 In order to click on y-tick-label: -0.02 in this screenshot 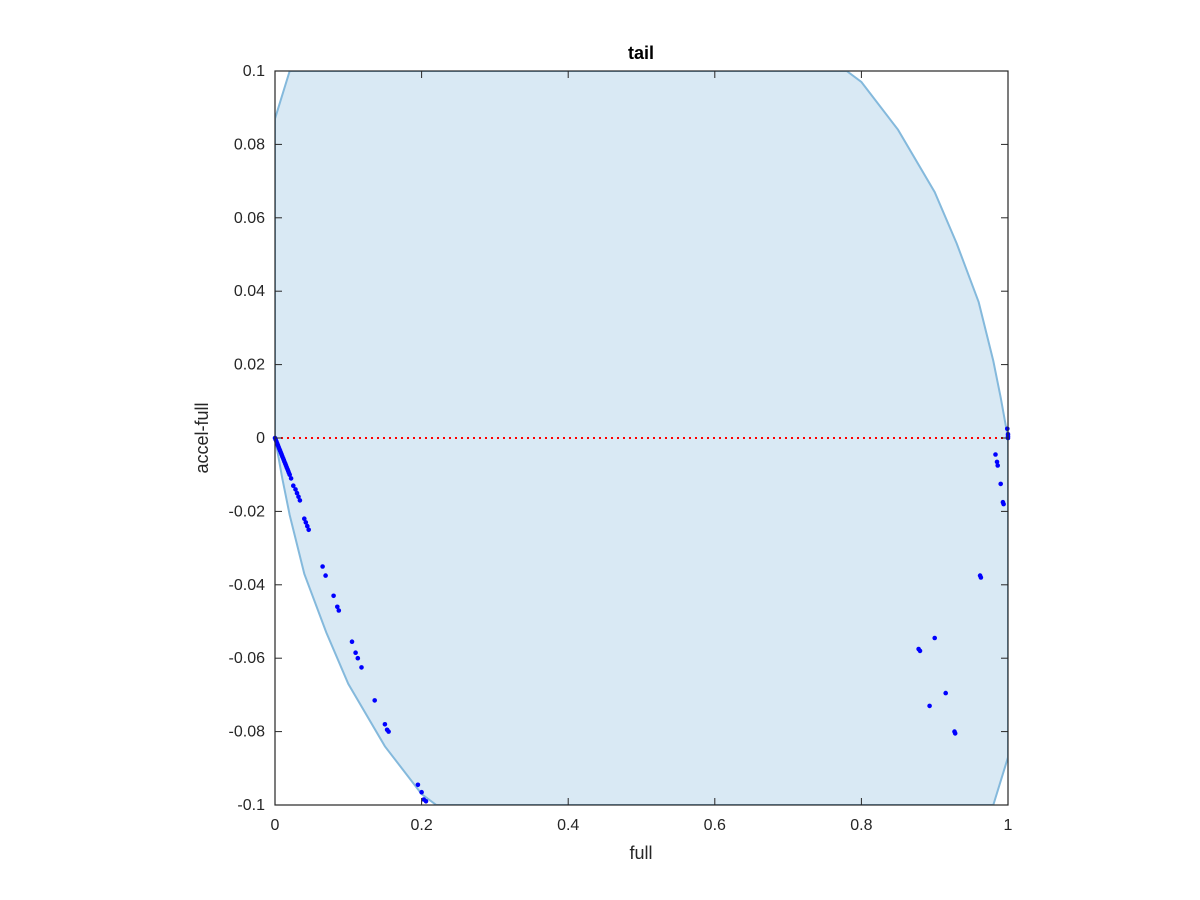, I will do `click(247, 511)`.